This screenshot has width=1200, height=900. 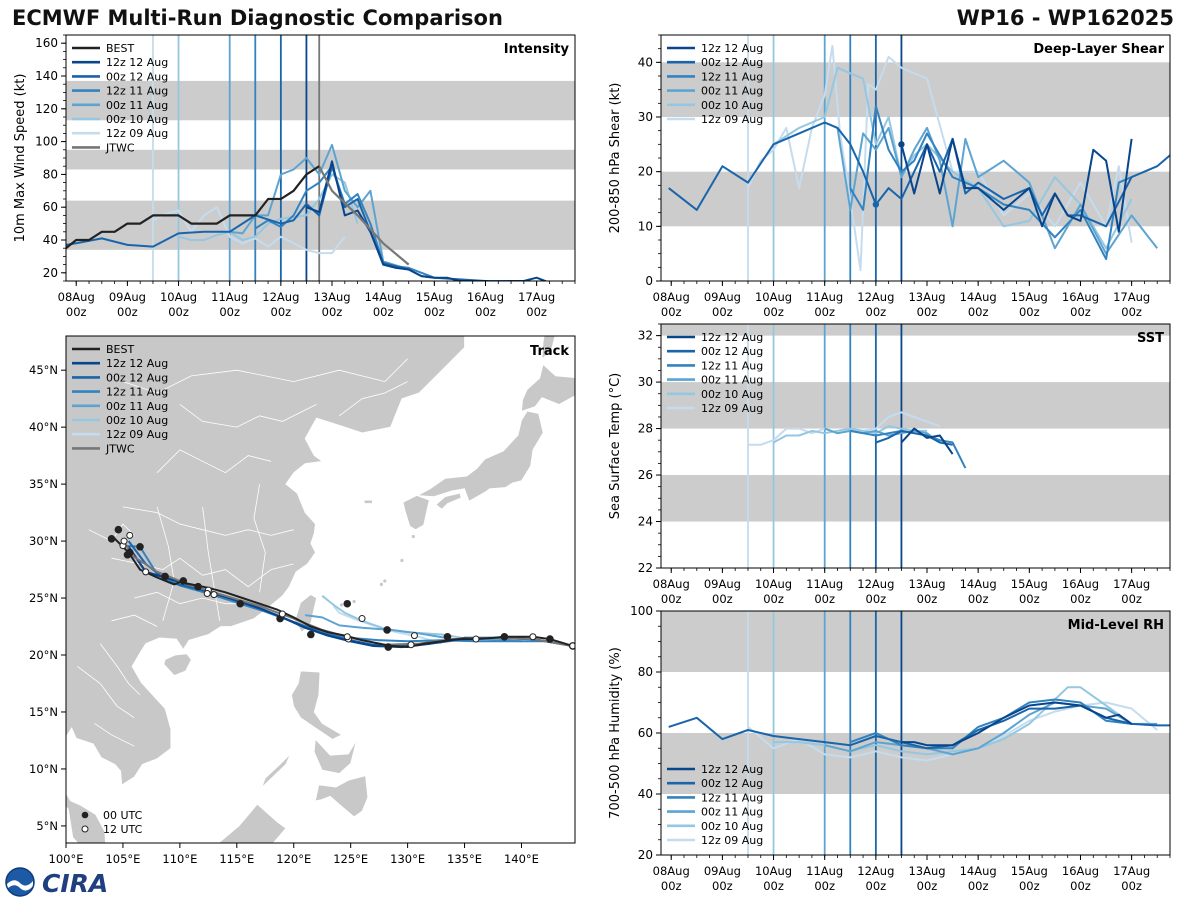 What do you see at coordinates (1065, 18) in the screenshot?
I see `storm-id-title: WP16 - WP162025` at bounding box center [1065, 18].